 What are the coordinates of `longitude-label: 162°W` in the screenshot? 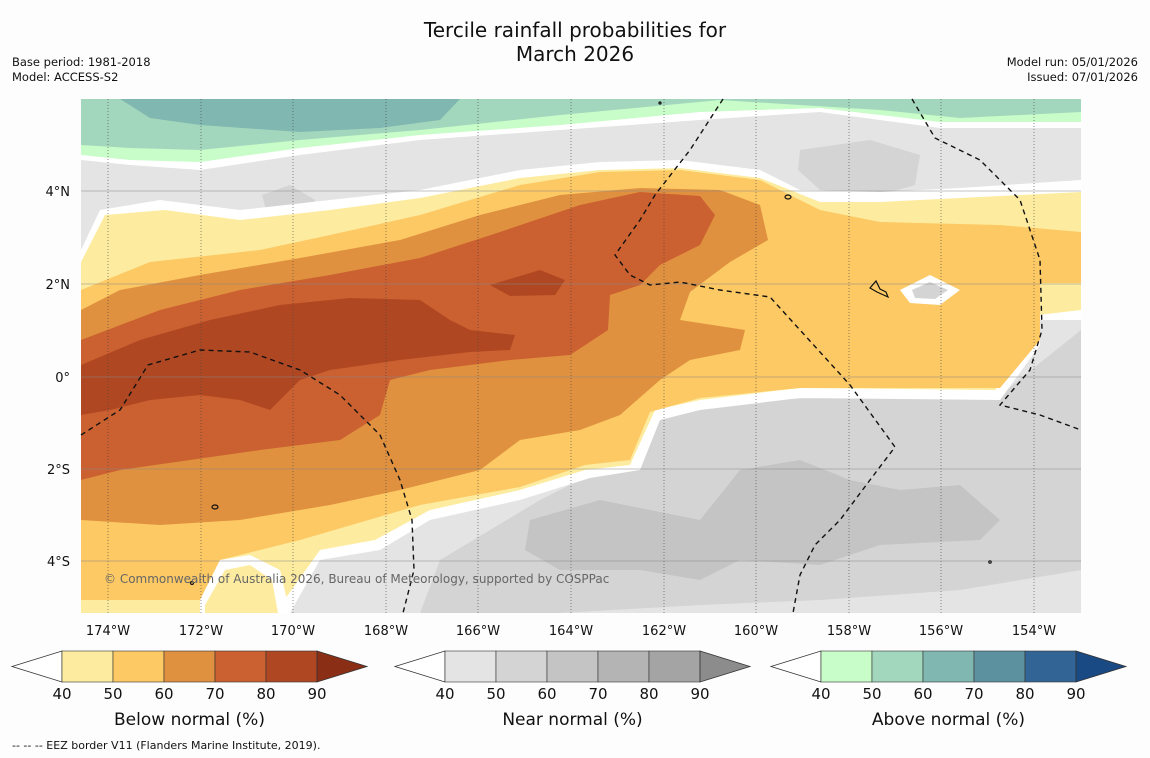 It's located at (664, 631).